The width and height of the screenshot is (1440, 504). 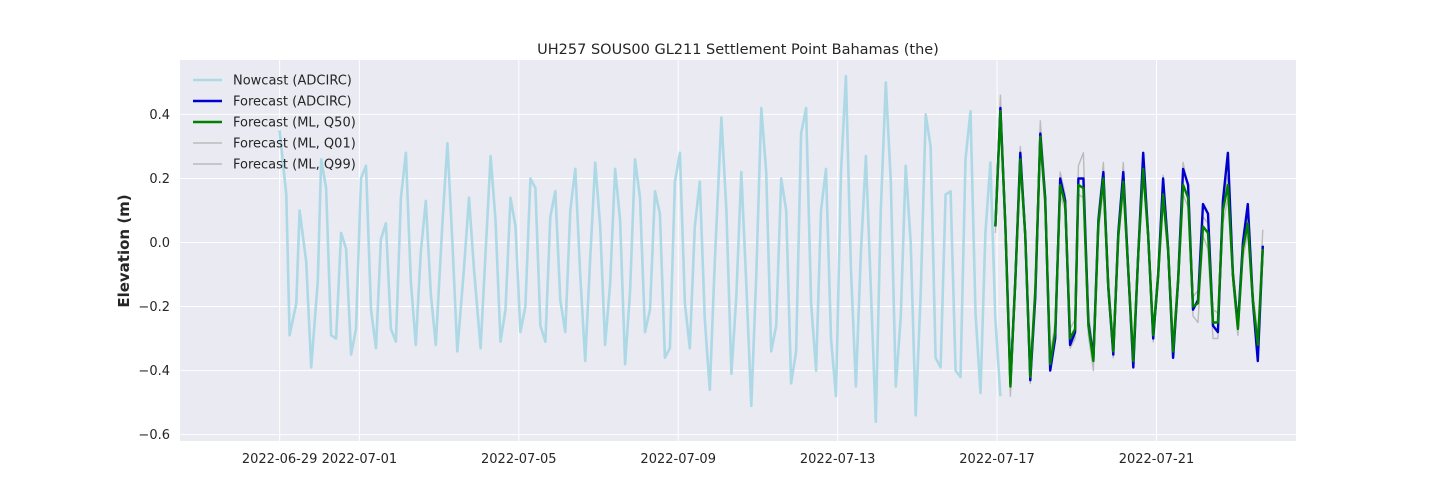 I want to click on x-tick-label: 2022-07-01, so click(x=360, y=459).